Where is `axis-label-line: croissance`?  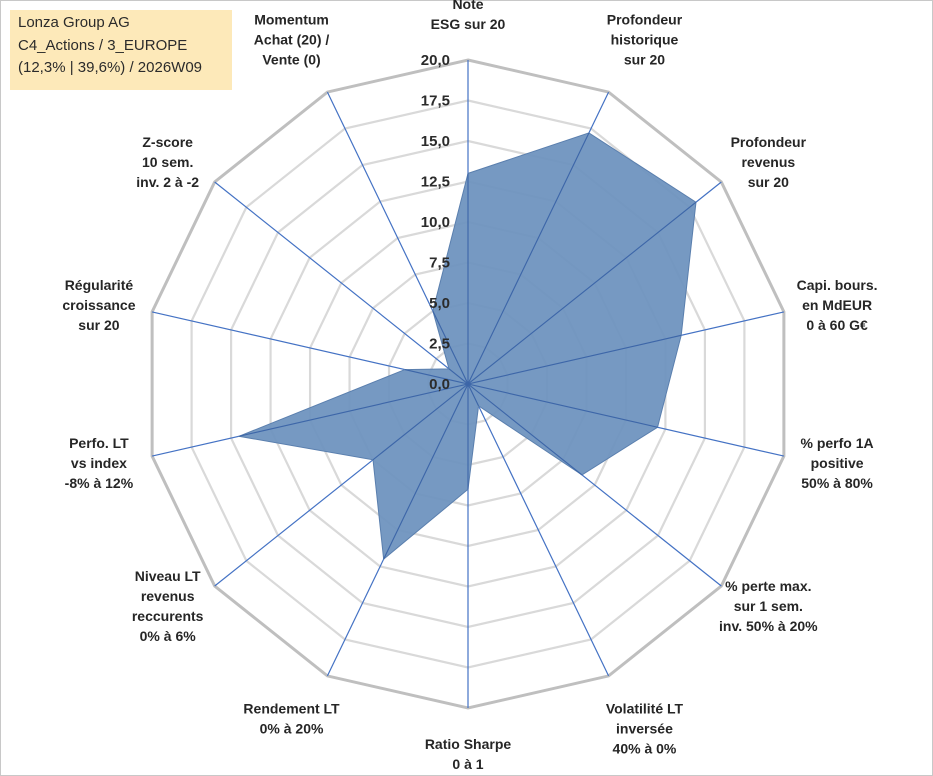 axis-label-line: croissance is located at coordinates (98, 305).